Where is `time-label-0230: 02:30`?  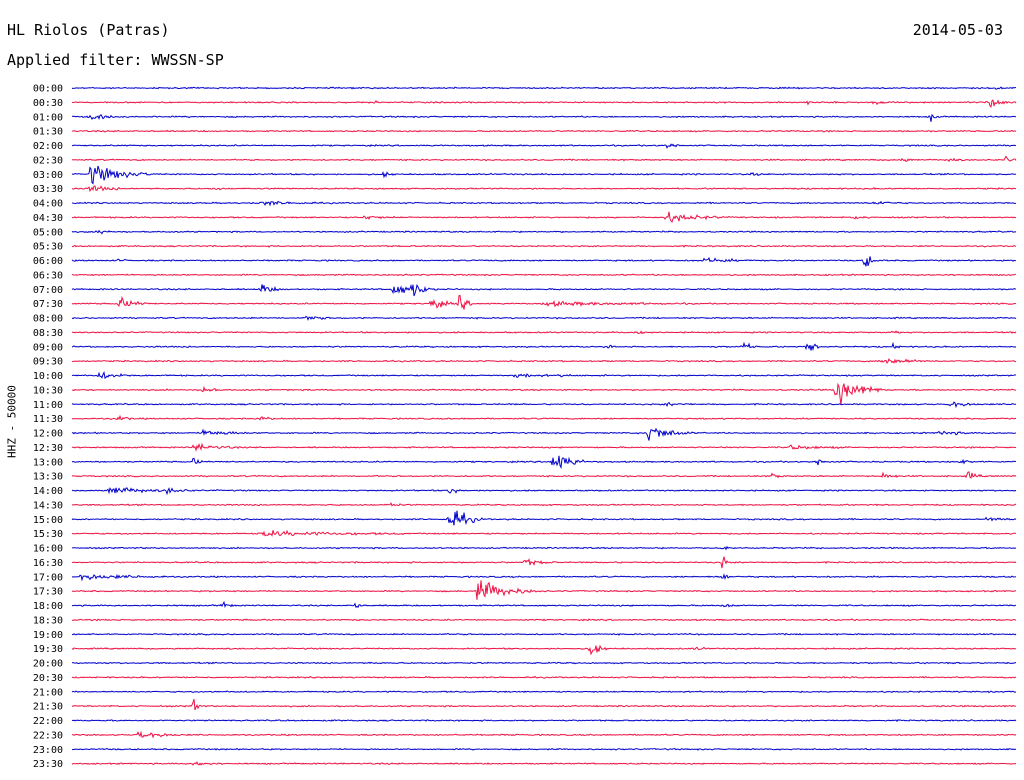 time-label-0230: 02:30 is located at coordinates (48, 160).